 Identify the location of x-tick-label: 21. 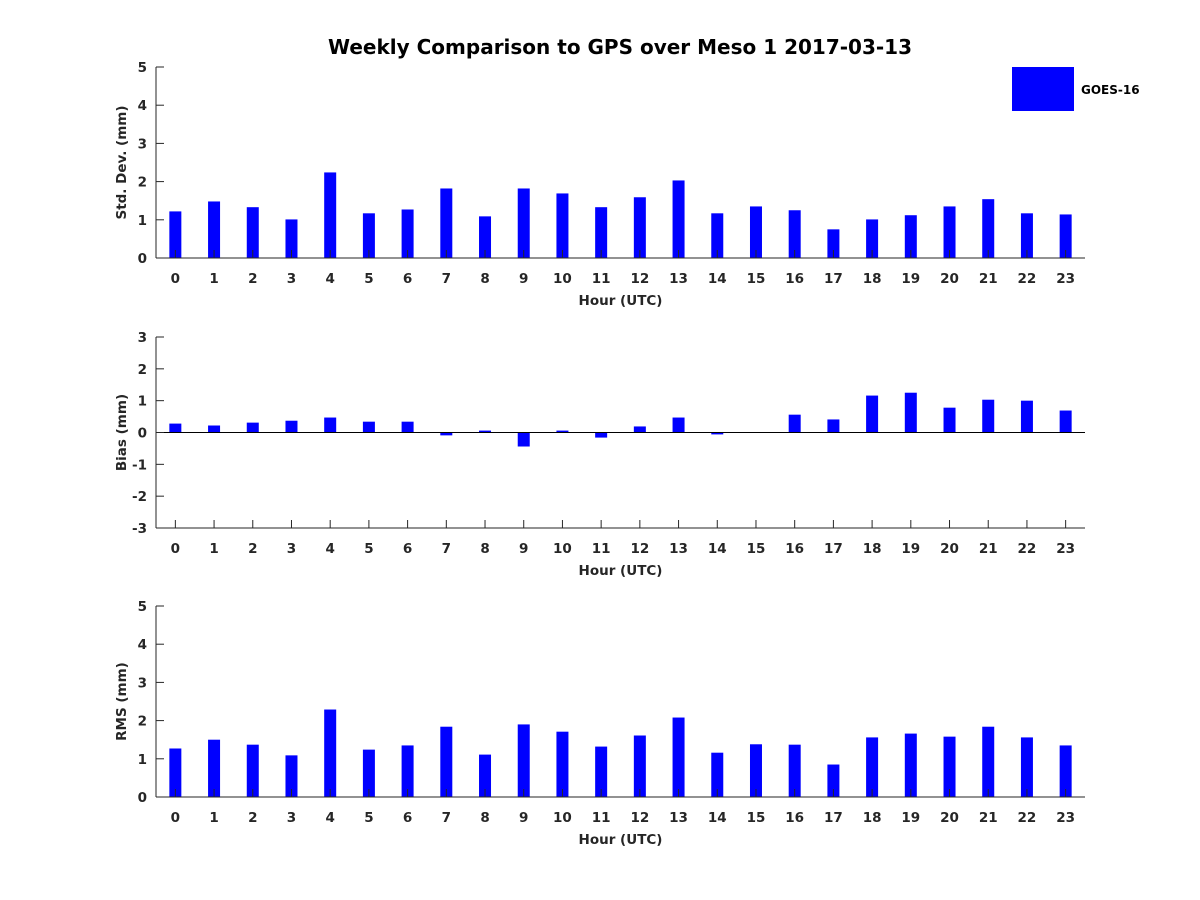
(988, 549).